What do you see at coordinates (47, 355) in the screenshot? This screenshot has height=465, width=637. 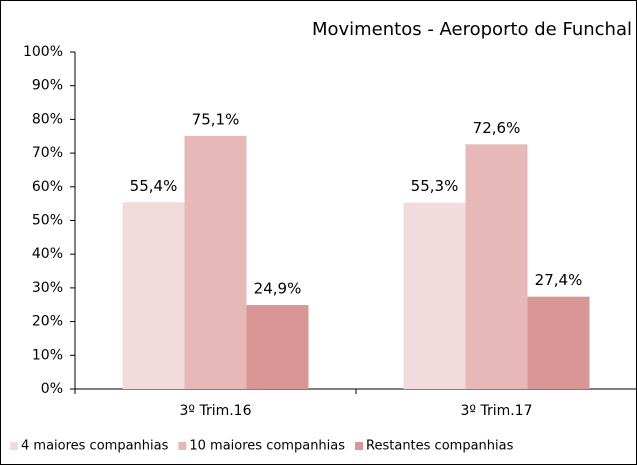 I see `y-tick-label: 10%` at bounding box center [47, 355].